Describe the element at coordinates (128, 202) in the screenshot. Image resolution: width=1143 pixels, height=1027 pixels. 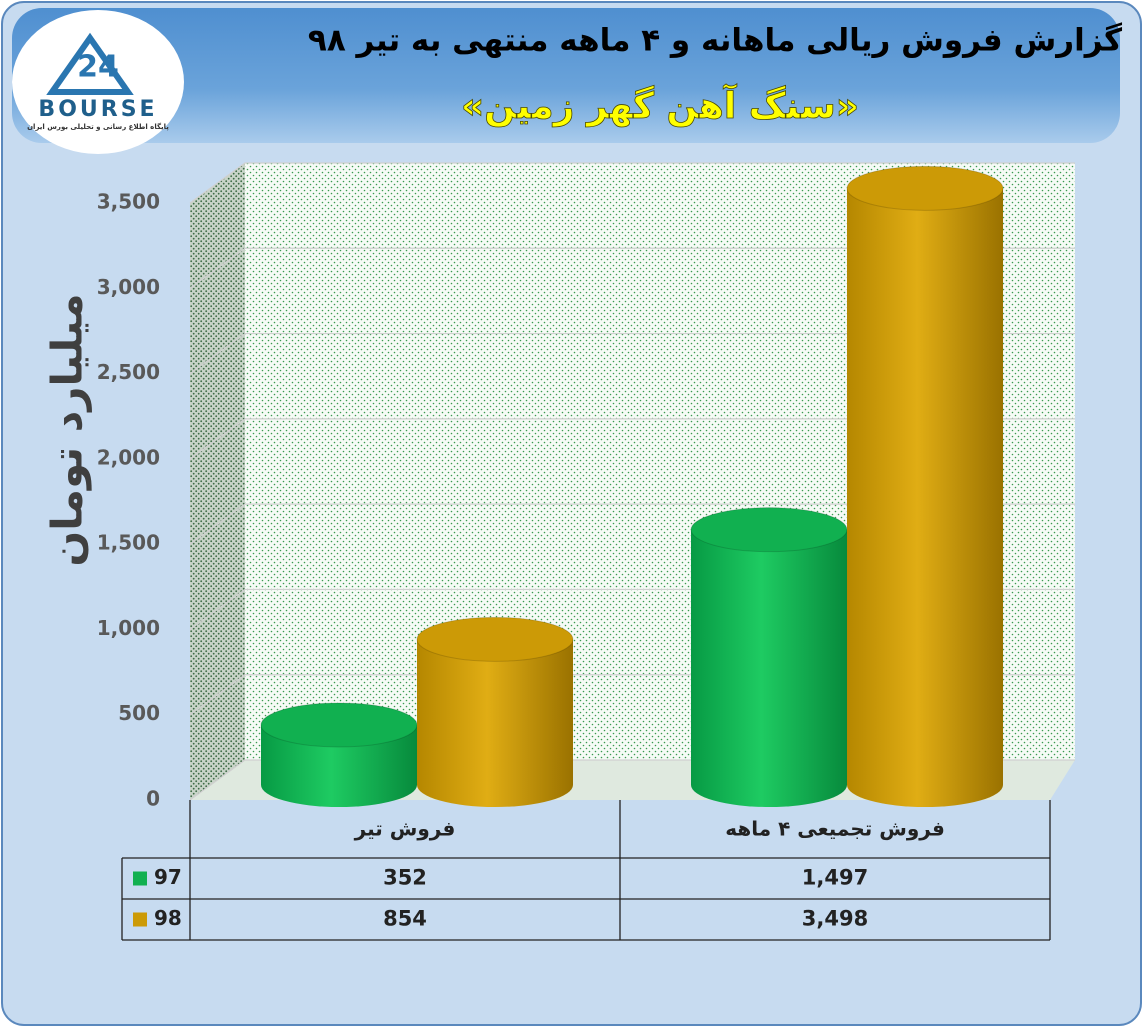
I see `y-tick-label: 3,500` at that location.